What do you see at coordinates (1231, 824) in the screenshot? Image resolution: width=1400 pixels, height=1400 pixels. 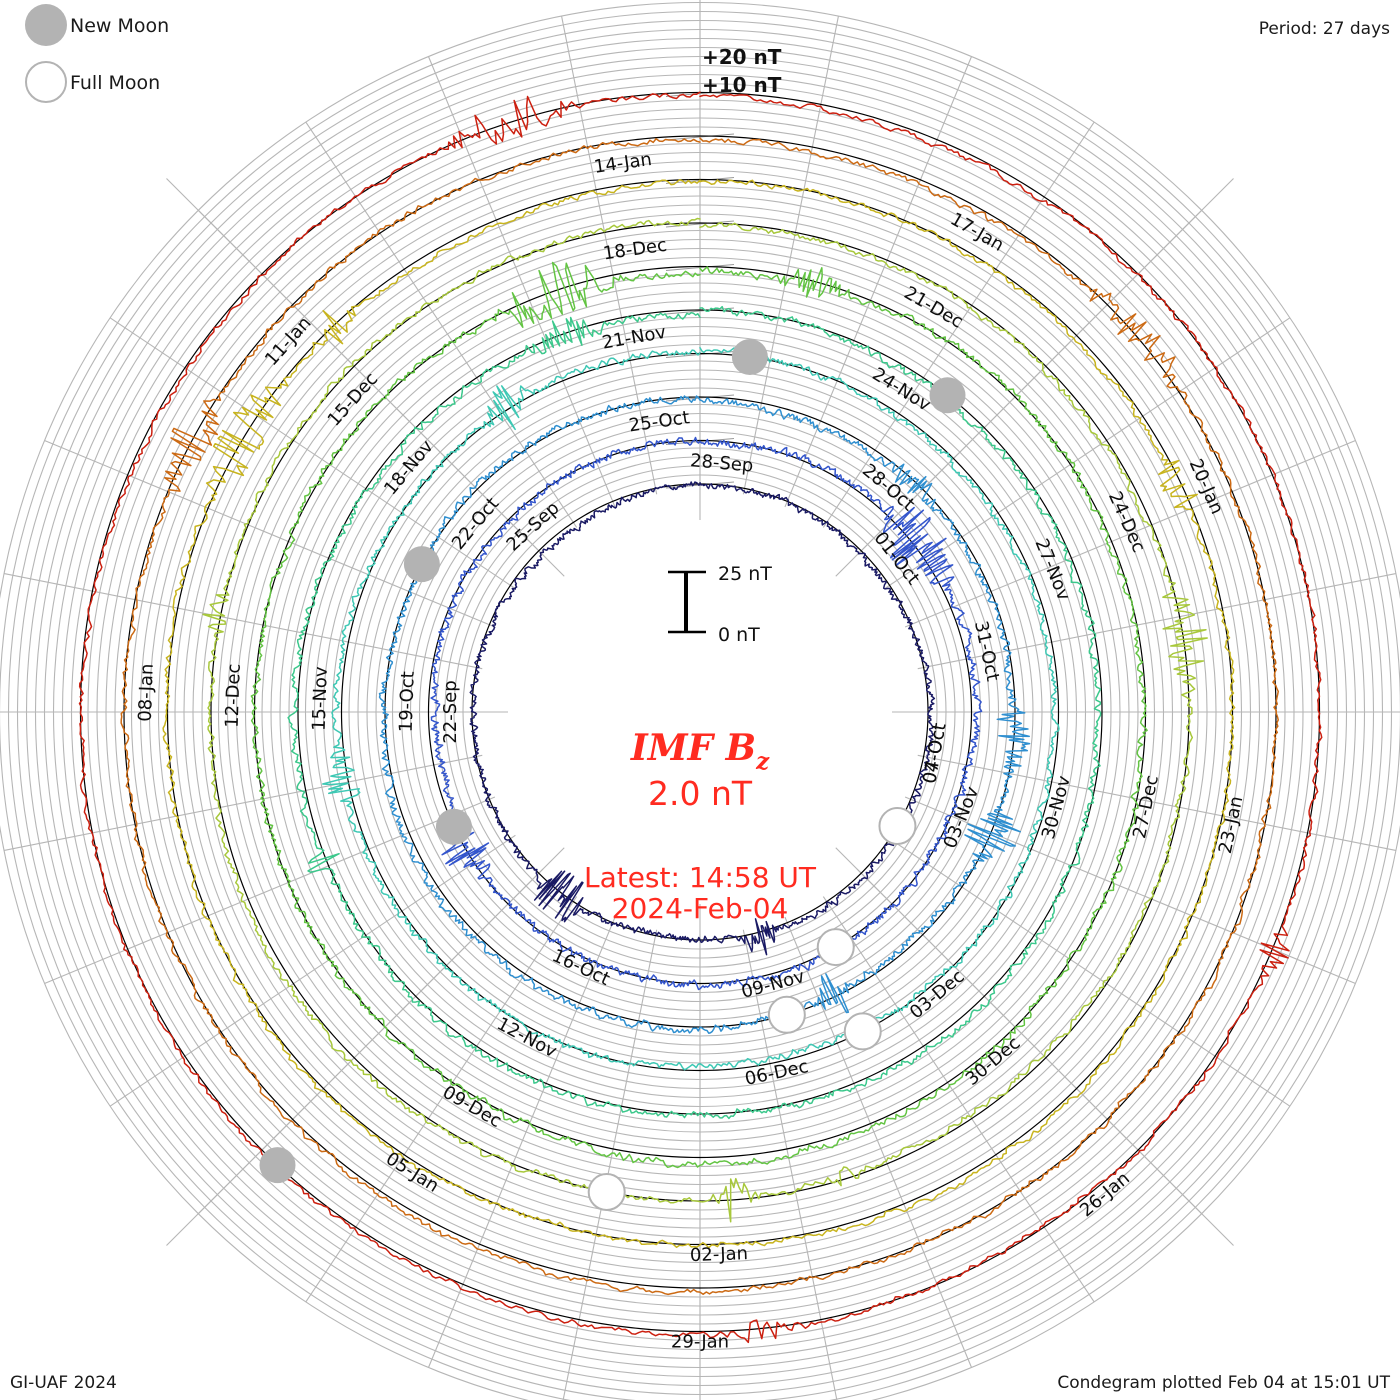 I see `spiral-date-label: 23-Jan` at bounding box center [1231, 824].